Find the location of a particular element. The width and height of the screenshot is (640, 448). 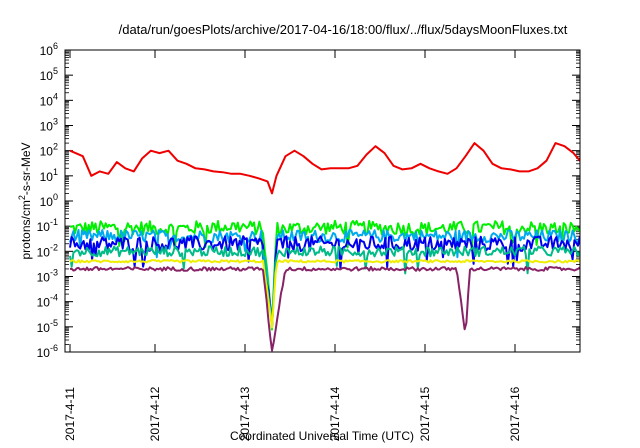

y-tick-label: 10⁻² is located at coordinates (47, 250).